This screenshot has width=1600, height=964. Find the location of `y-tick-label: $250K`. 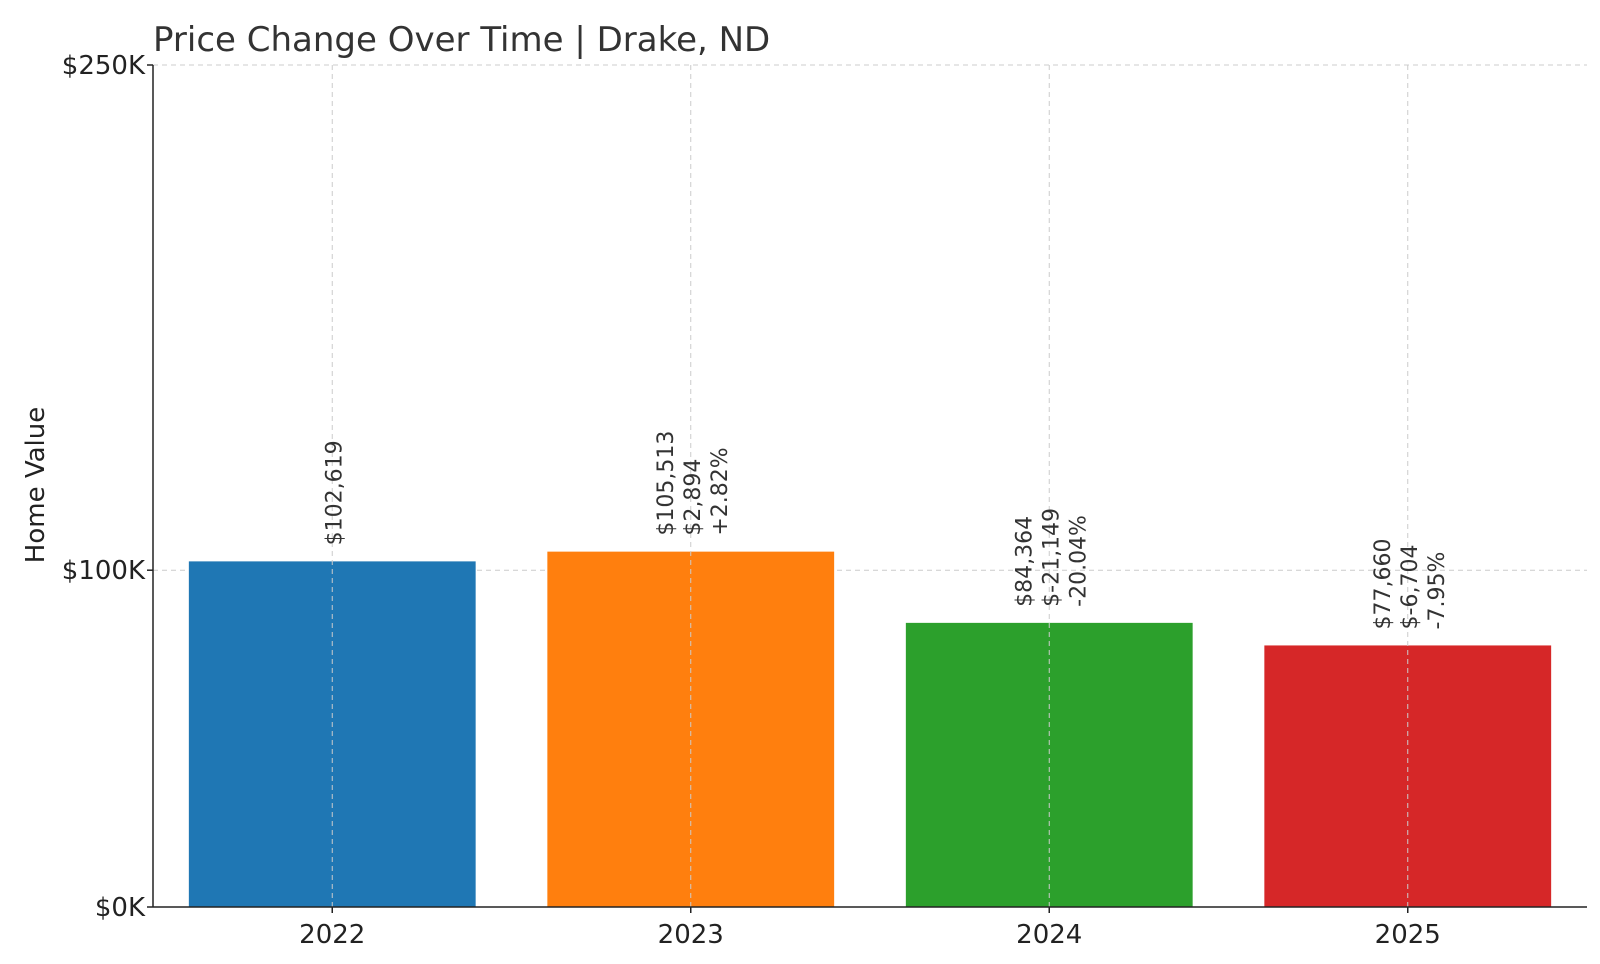

y-tick-label: $250K is located at coordinates (104, 66).